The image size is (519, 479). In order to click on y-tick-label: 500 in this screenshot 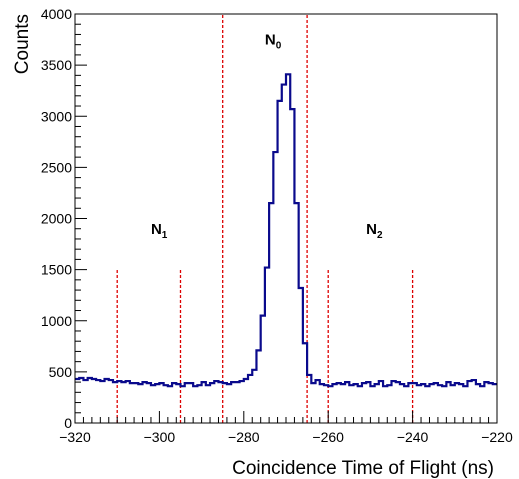, I will do `click(61, 372)`.